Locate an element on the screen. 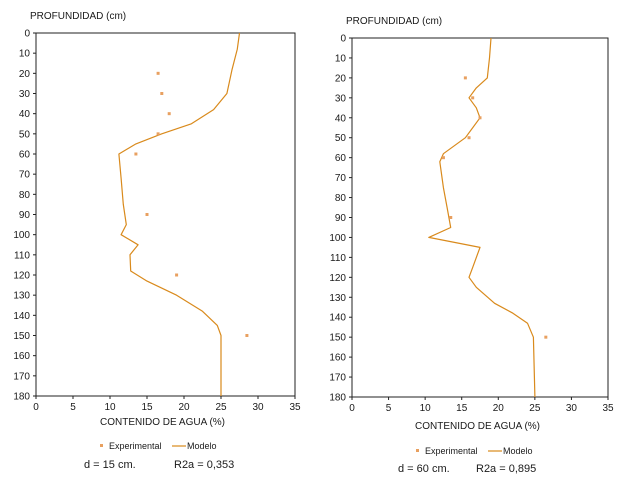  note-d-value: d = 15 cm. is located at coordinates (110, 465).